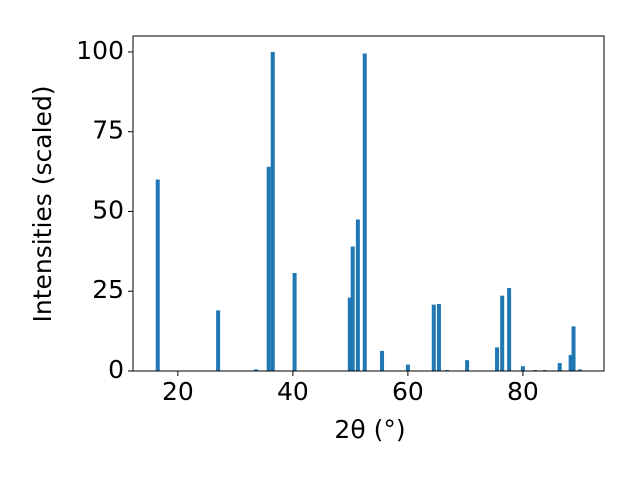 This screenshot has height=480, width=640. I want to click on y-tick-label: 100, so click(100, 50).